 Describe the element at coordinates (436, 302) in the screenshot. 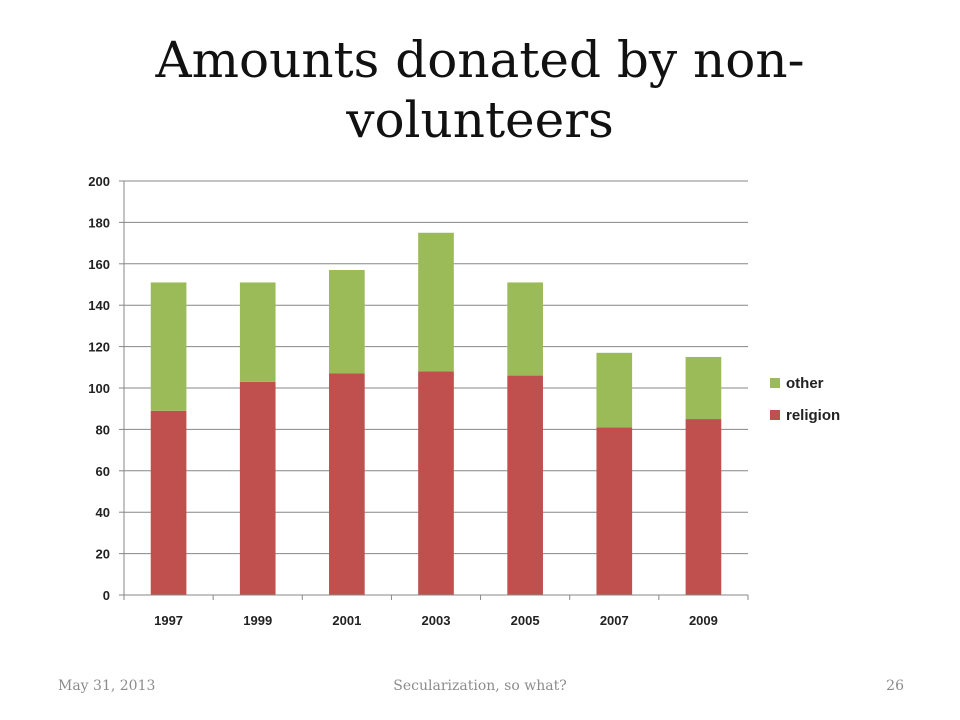

I see `bar-other-2003` at that location.